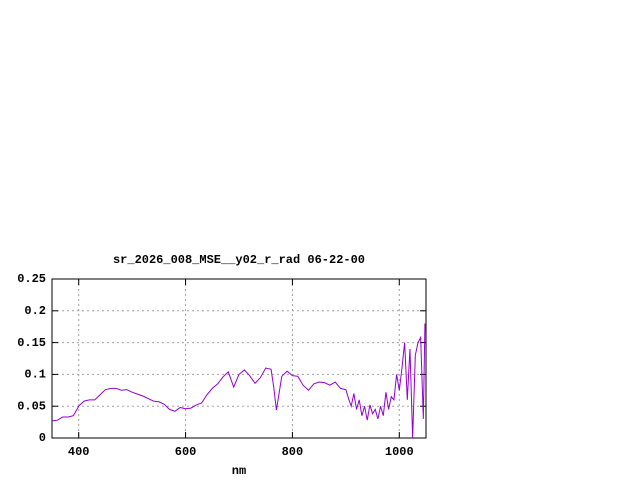 This screenshot has height=480, width=640. What do you see at coordinates (186, 452) in the screenshot?
I see `x-tick-label: 600` at bounding box center [186, 452].